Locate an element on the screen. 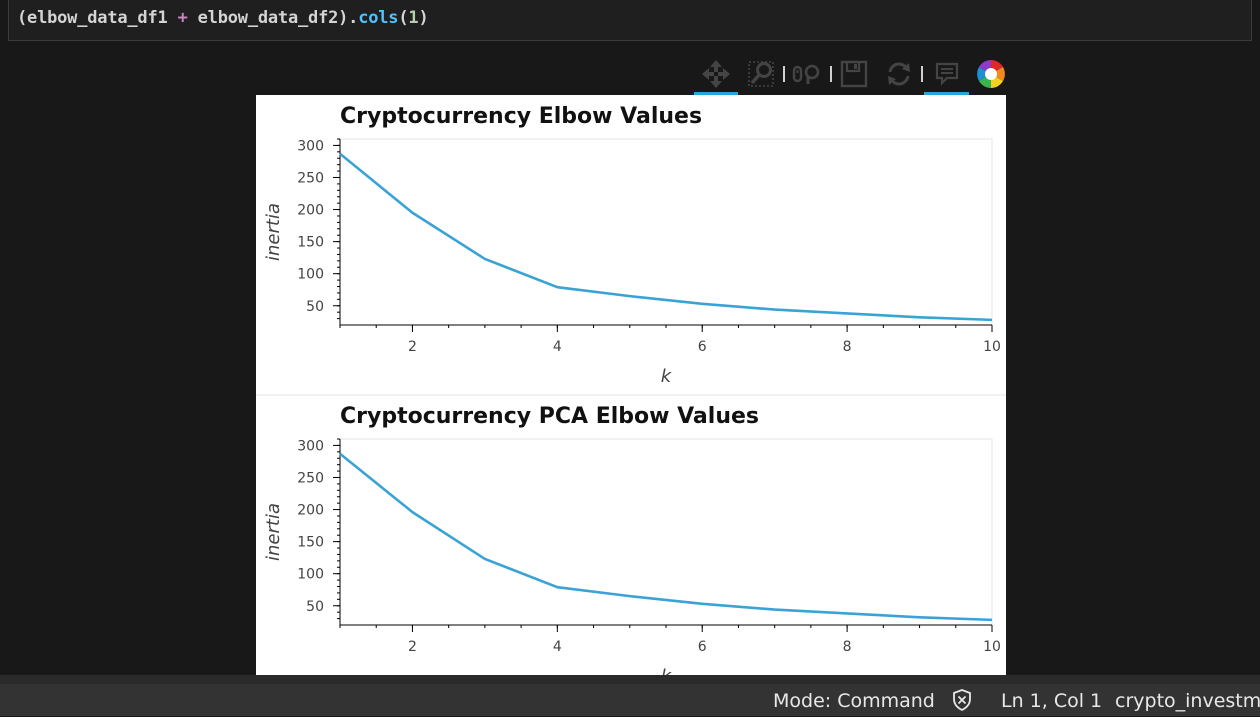 The image size is (1260, 717). pan-tool-button is located at coordinates (716, 75).